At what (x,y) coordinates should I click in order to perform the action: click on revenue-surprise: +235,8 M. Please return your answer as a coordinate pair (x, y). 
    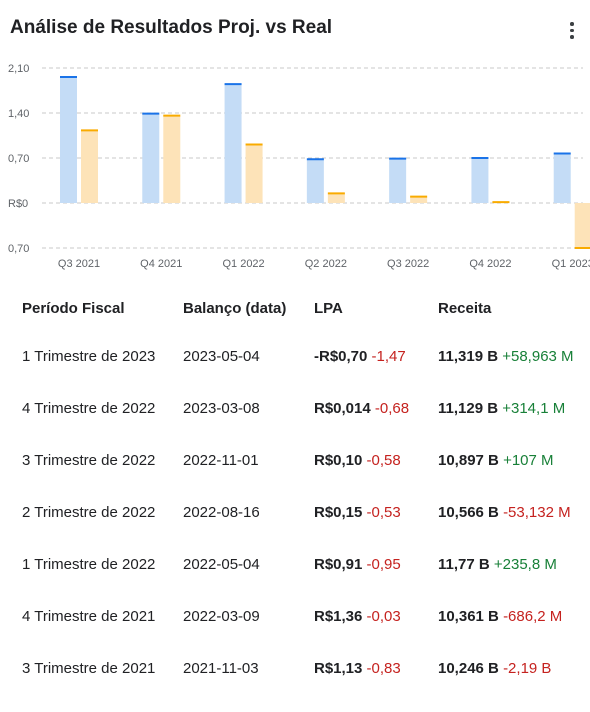
    Looking at the image, I should click on (525, 564).